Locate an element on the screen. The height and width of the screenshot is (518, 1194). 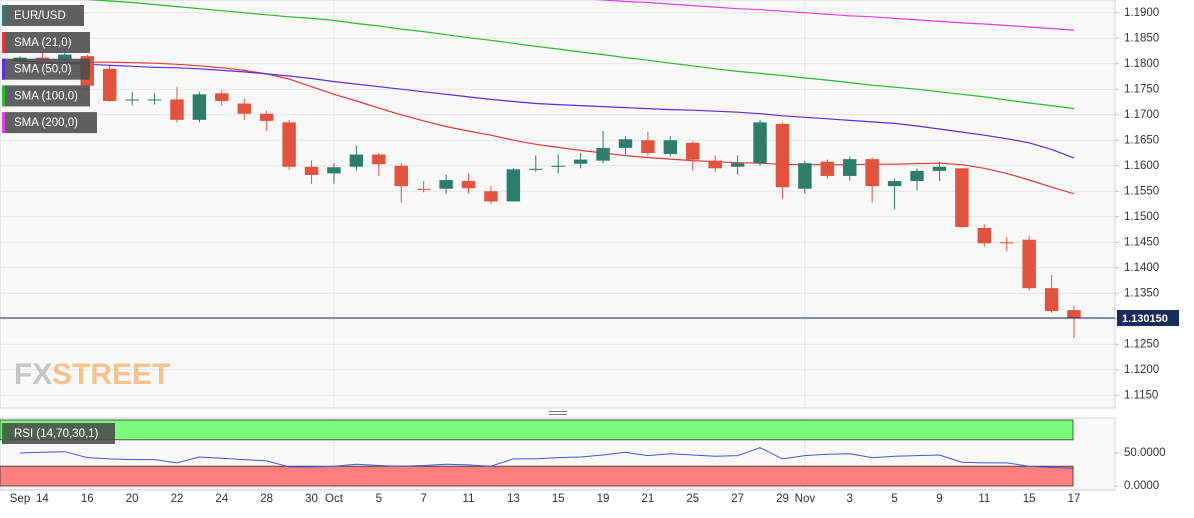
rsi-plot is located at coordinates (537, 453).